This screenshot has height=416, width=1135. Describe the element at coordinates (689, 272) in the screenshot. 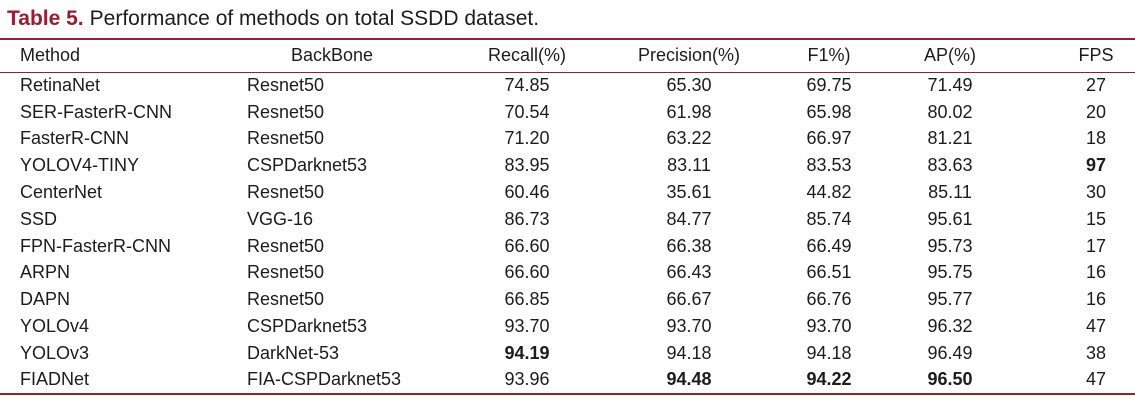

I see `cell-precision: 66.43` at that location.